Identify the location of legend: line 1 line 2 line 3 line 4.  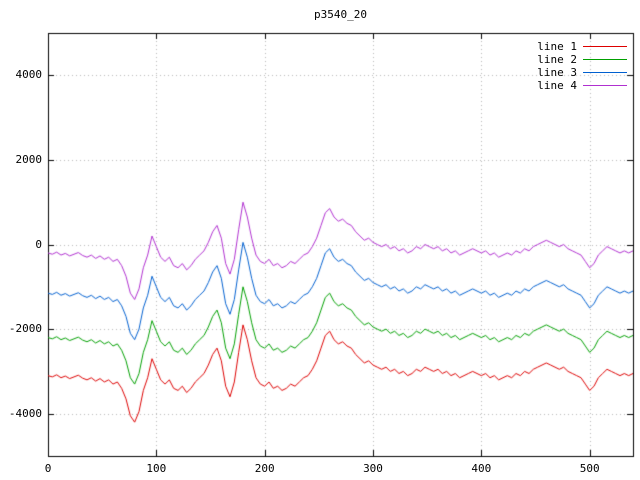
(582, 66).